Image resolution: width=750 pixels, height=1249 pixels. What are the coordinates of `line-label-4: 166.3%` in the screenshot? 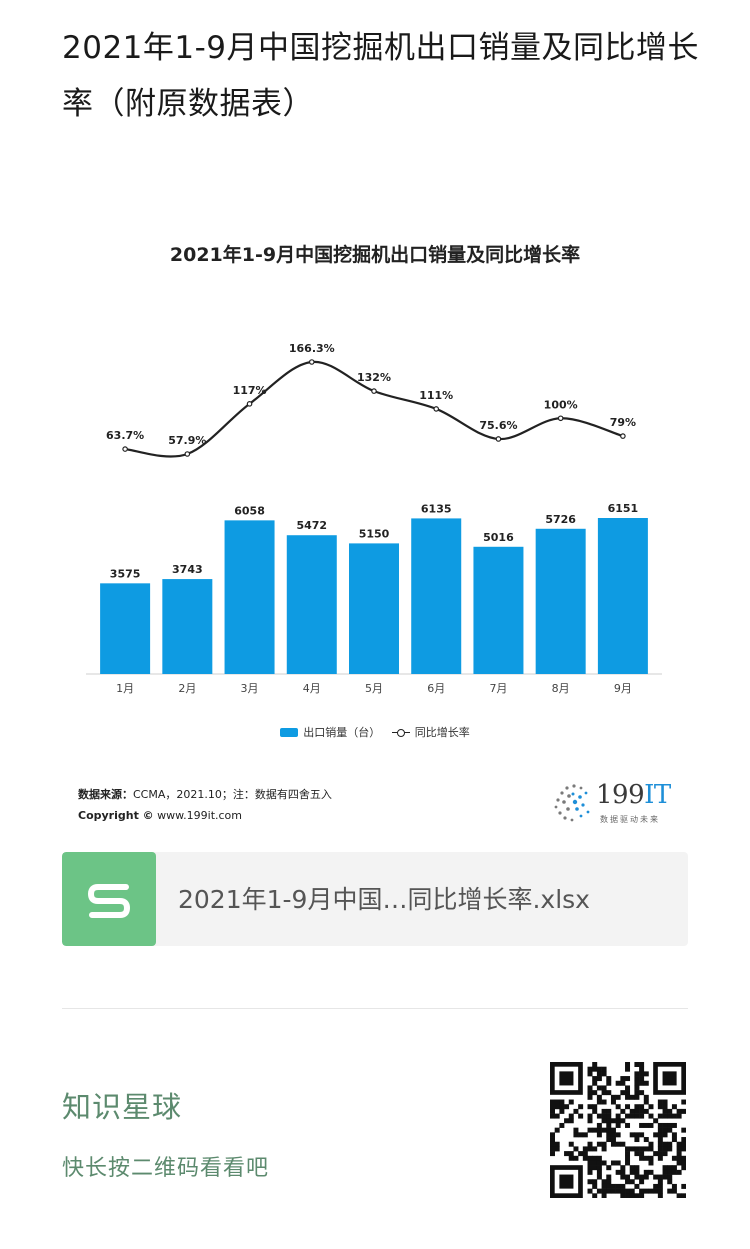 It's located at (312, 348).